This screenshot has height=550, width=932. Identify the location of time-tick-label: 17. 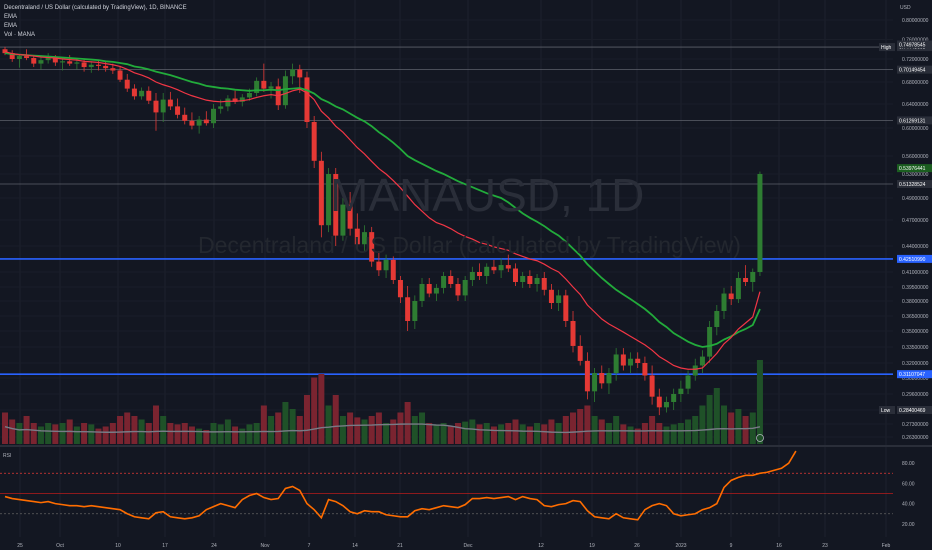
(165, 546).